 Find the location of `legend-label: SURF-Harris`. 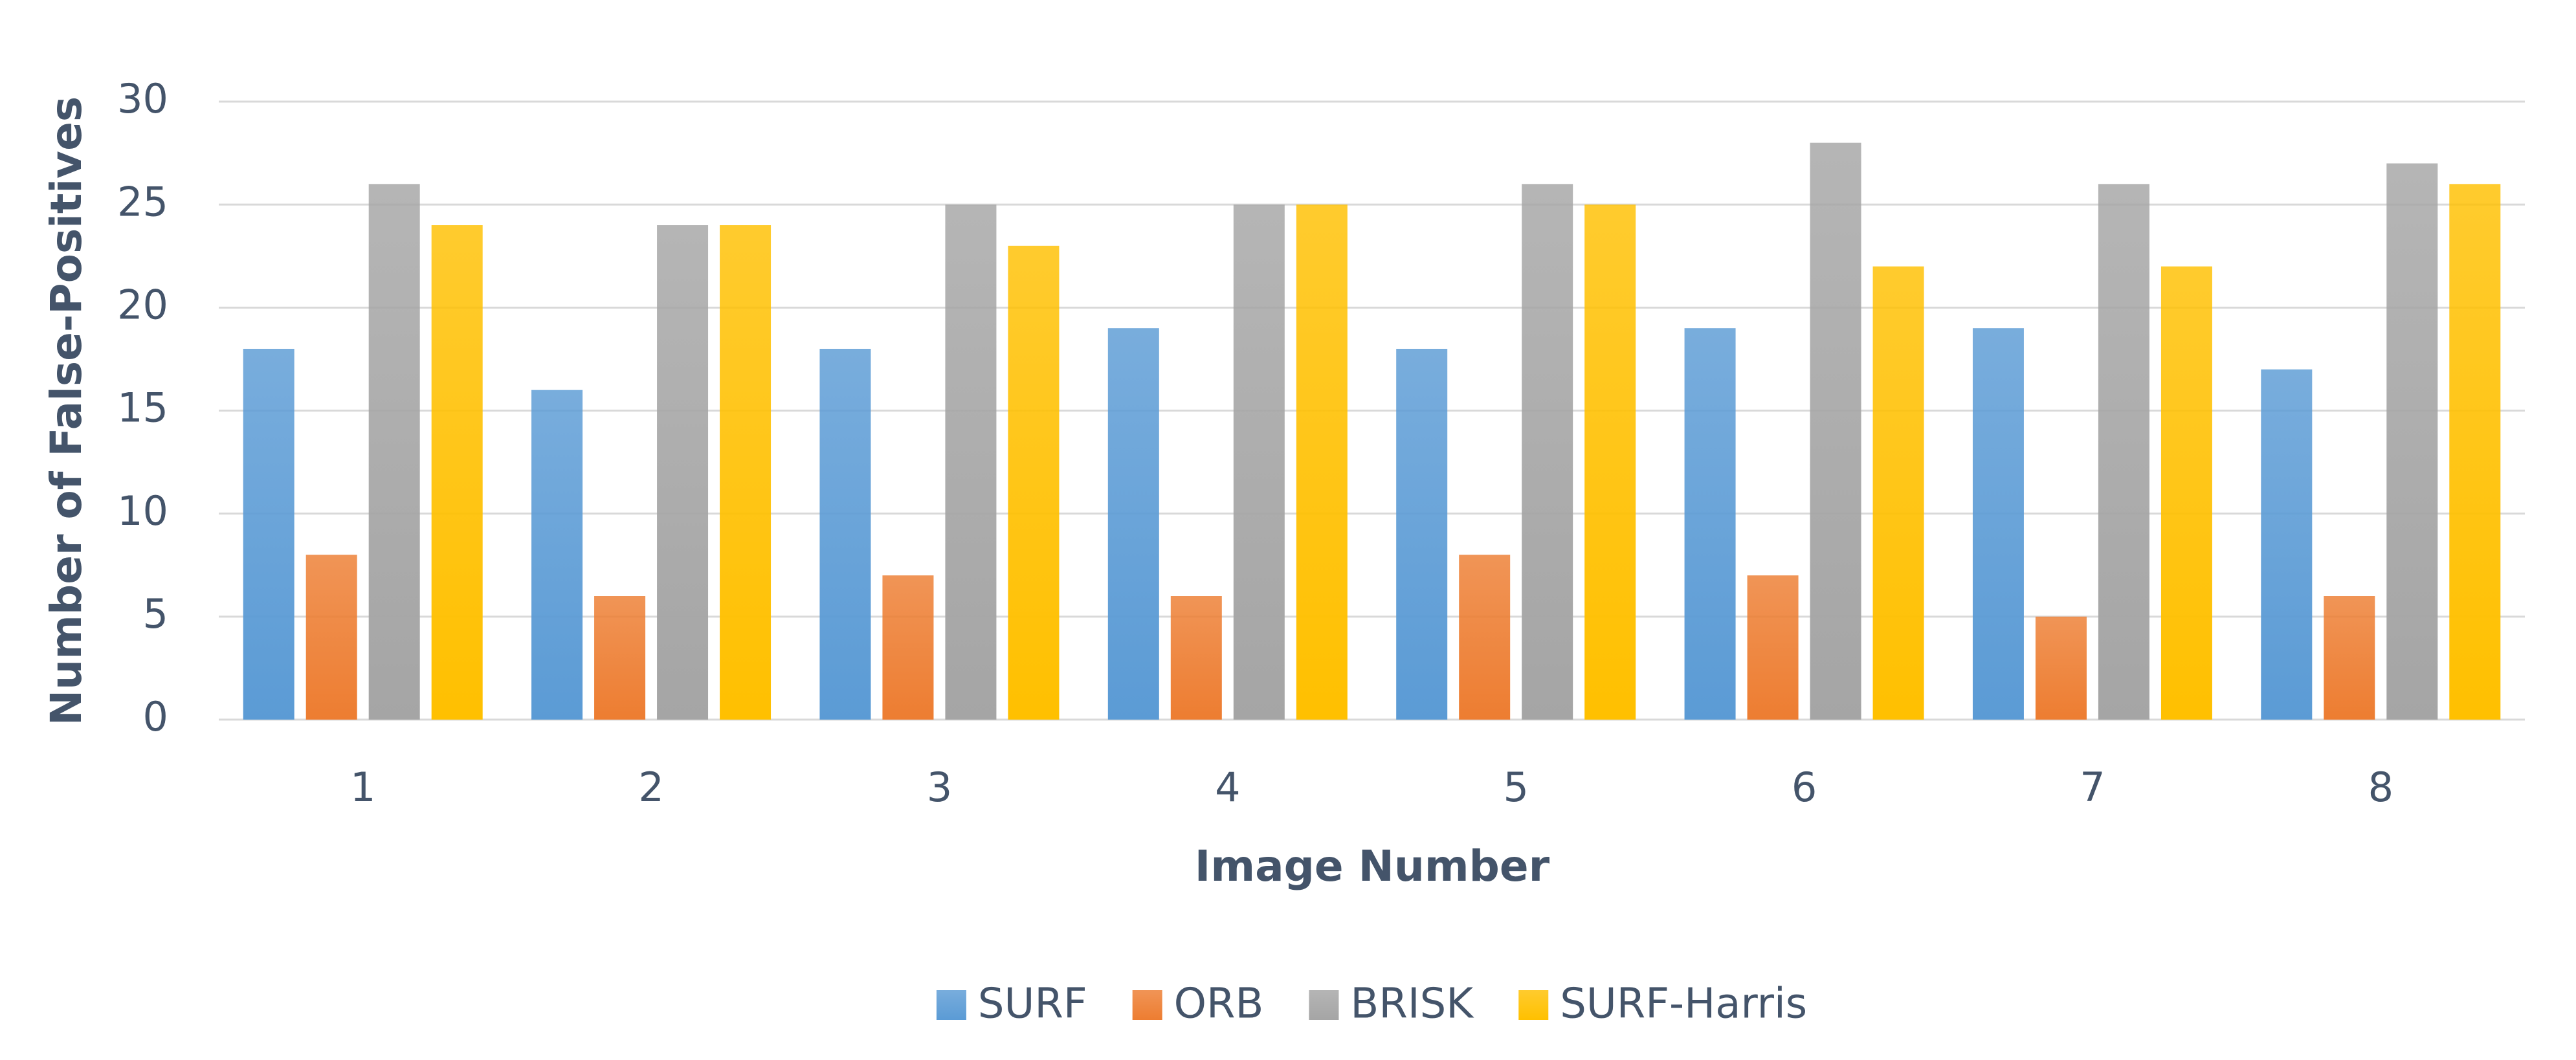

legend-label: SURF-Harris is located at coordinates (1683, 1004).